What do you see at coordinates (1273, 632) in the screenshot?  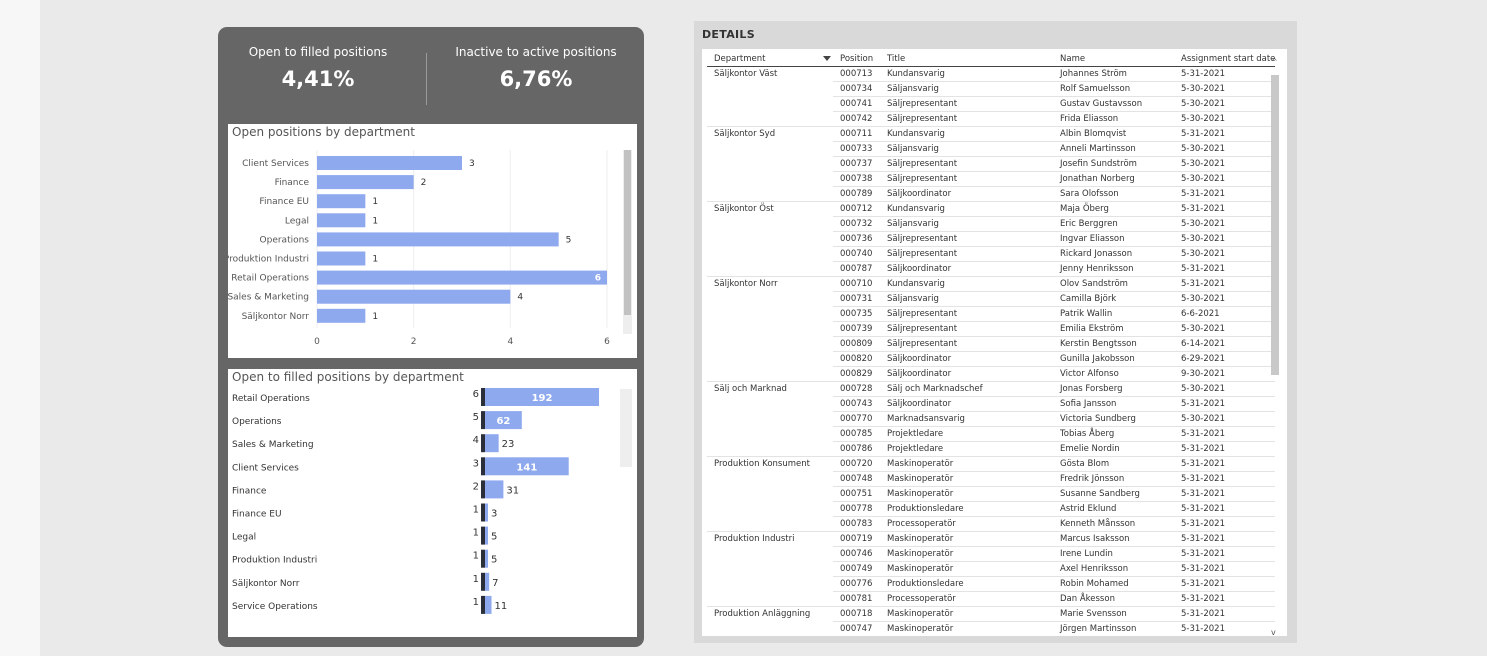 I see `chevron-down-icon: v` at bounding box center [1273, 632].